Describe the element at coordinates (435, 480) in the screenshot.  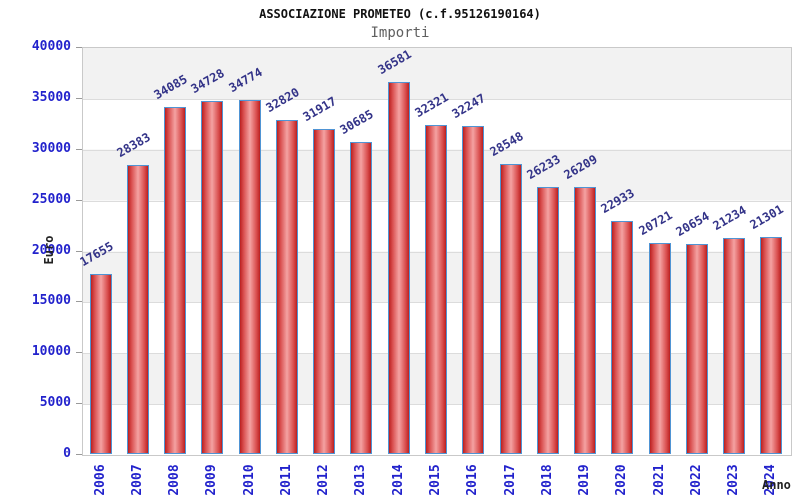
I see `x-tick-label: 2015` at that location.